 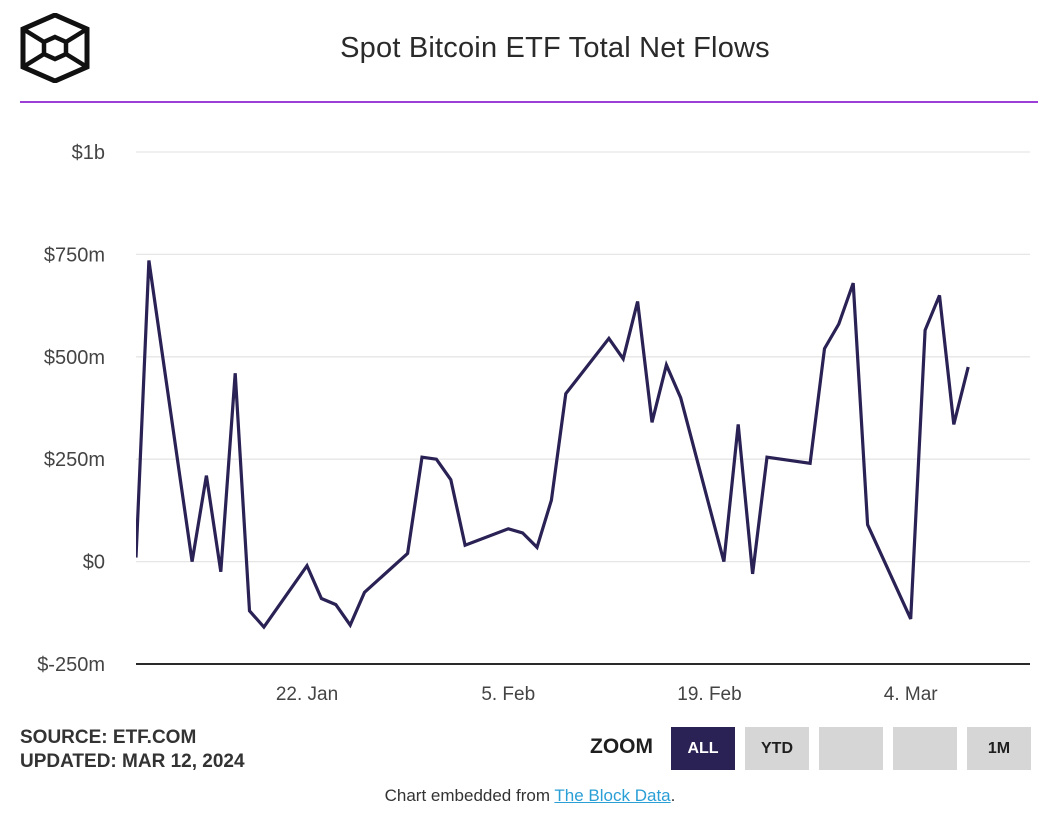 I want to click on y-tick-label: $-250m, so click(x=71, y=665).